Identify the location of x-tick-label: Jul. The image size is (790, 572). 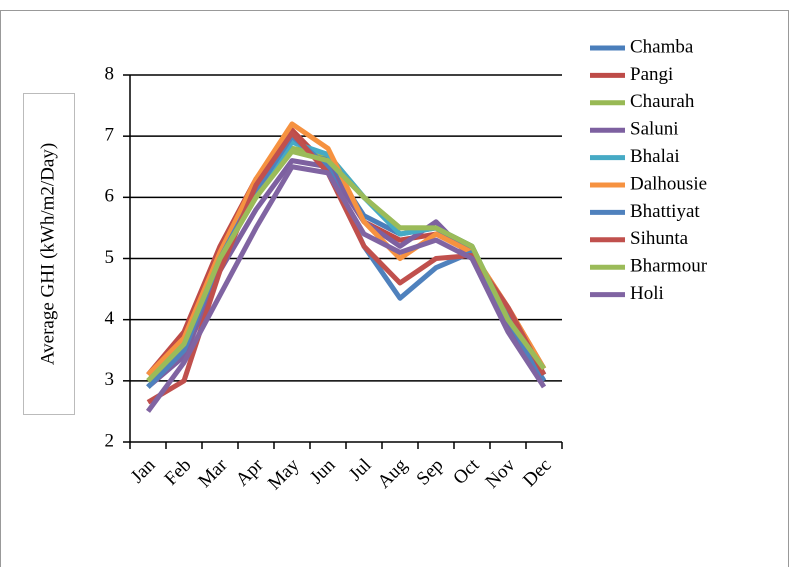
(360, 470).